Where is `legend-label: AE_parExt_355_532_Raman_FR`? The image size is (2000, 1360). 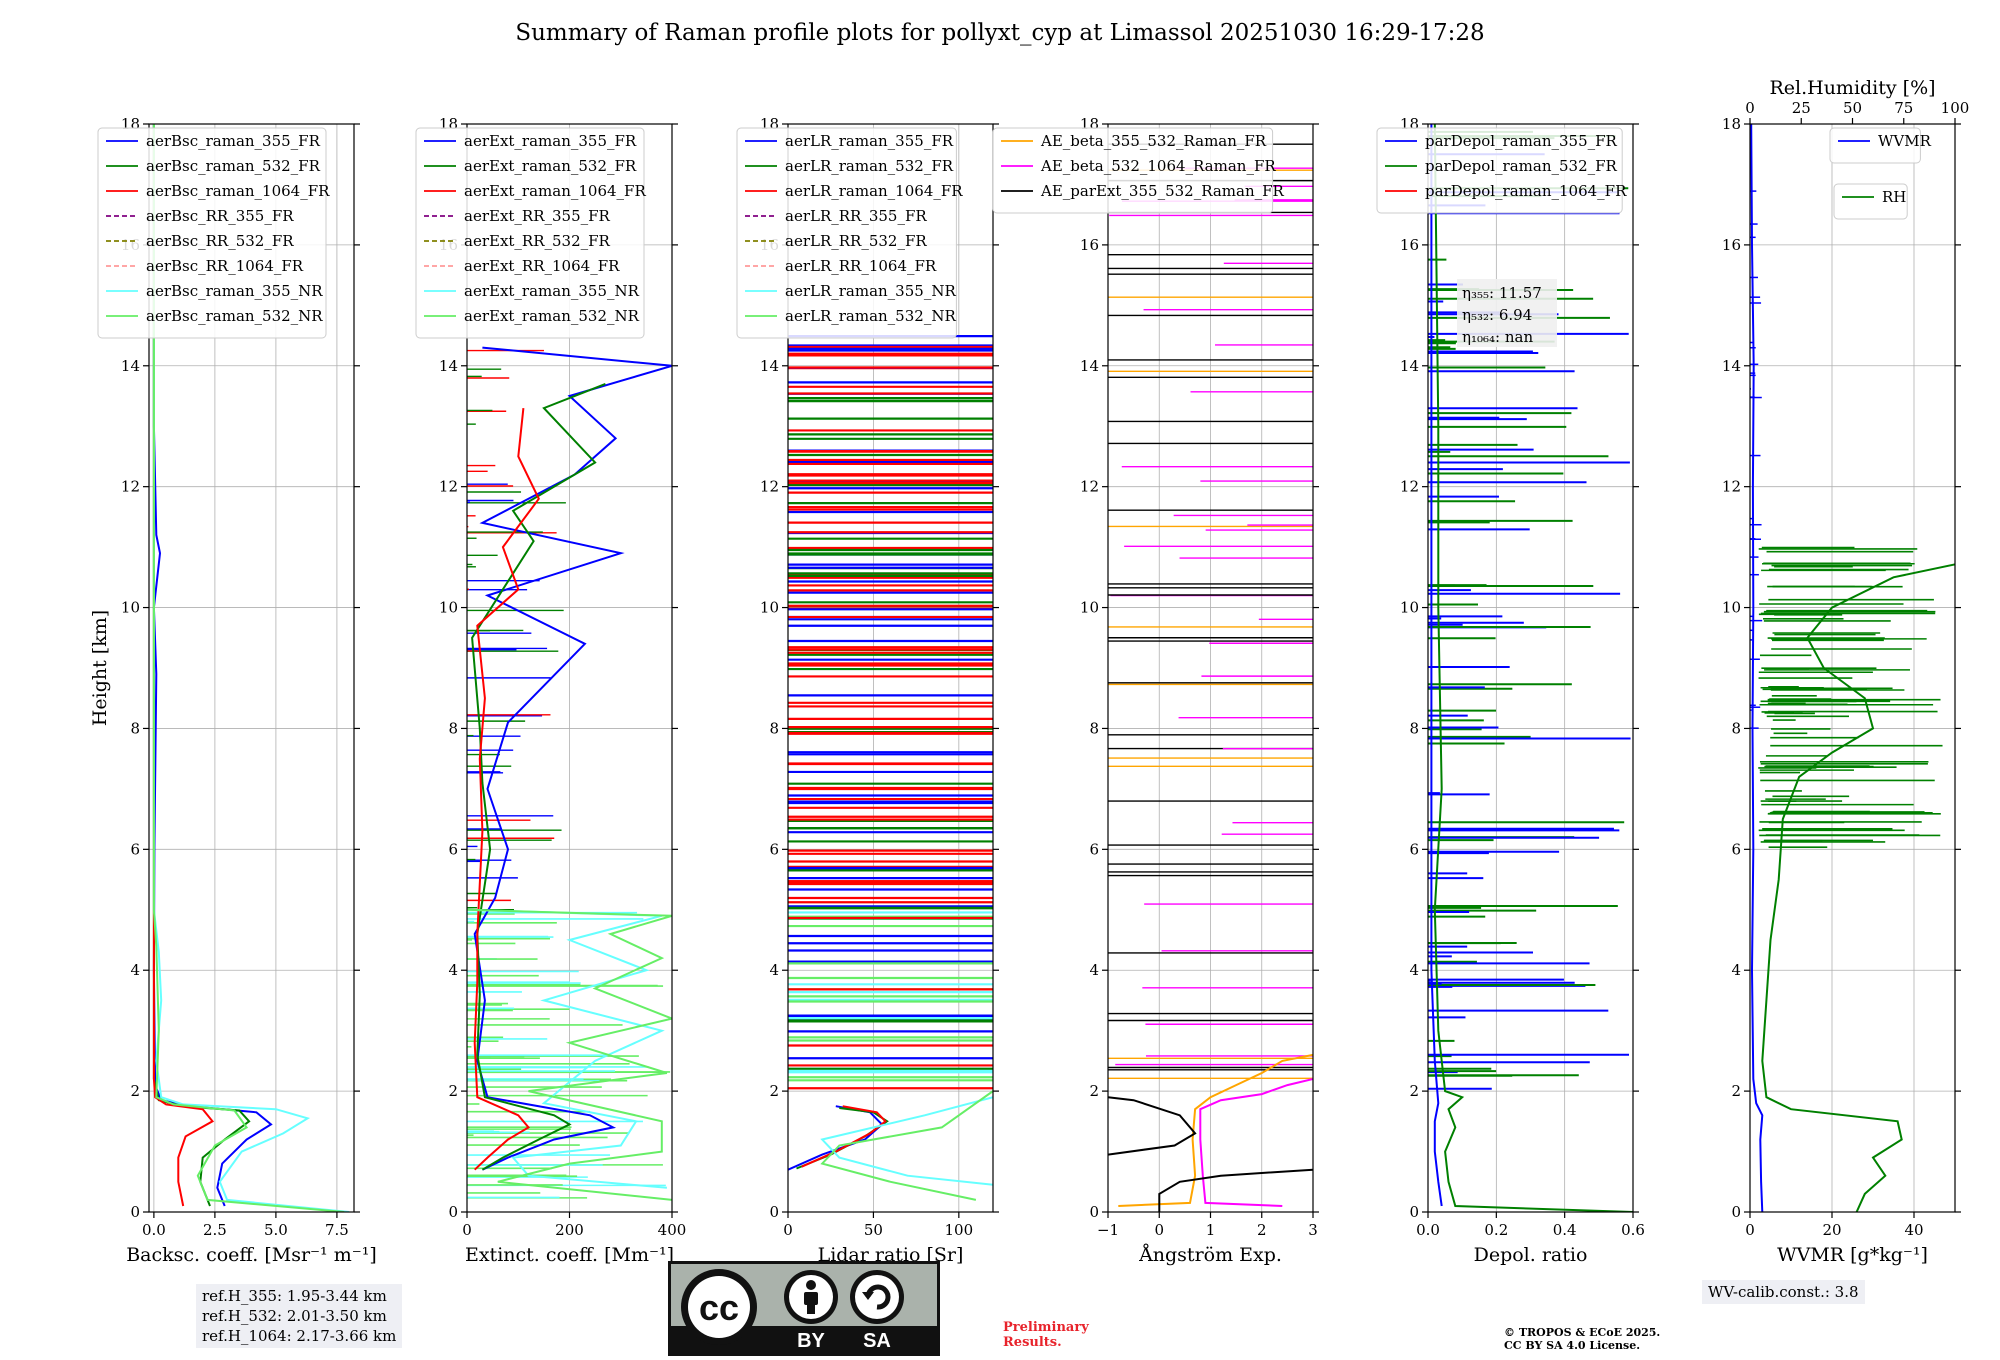
legend-label: AE_parExt_355_532_Raman_FR is located at coordinates (1162, 191).